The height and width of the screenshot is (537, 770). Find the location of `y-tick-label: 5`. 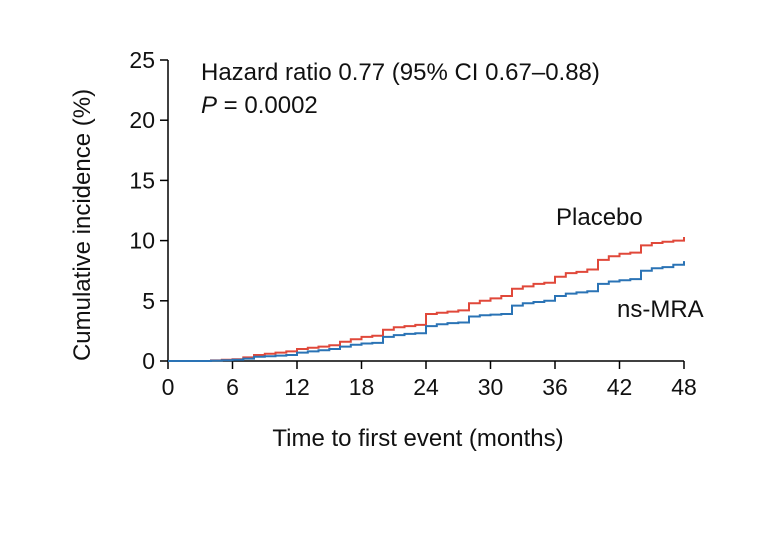

y-tick-label: 5 is located at coordinates (148, 301).